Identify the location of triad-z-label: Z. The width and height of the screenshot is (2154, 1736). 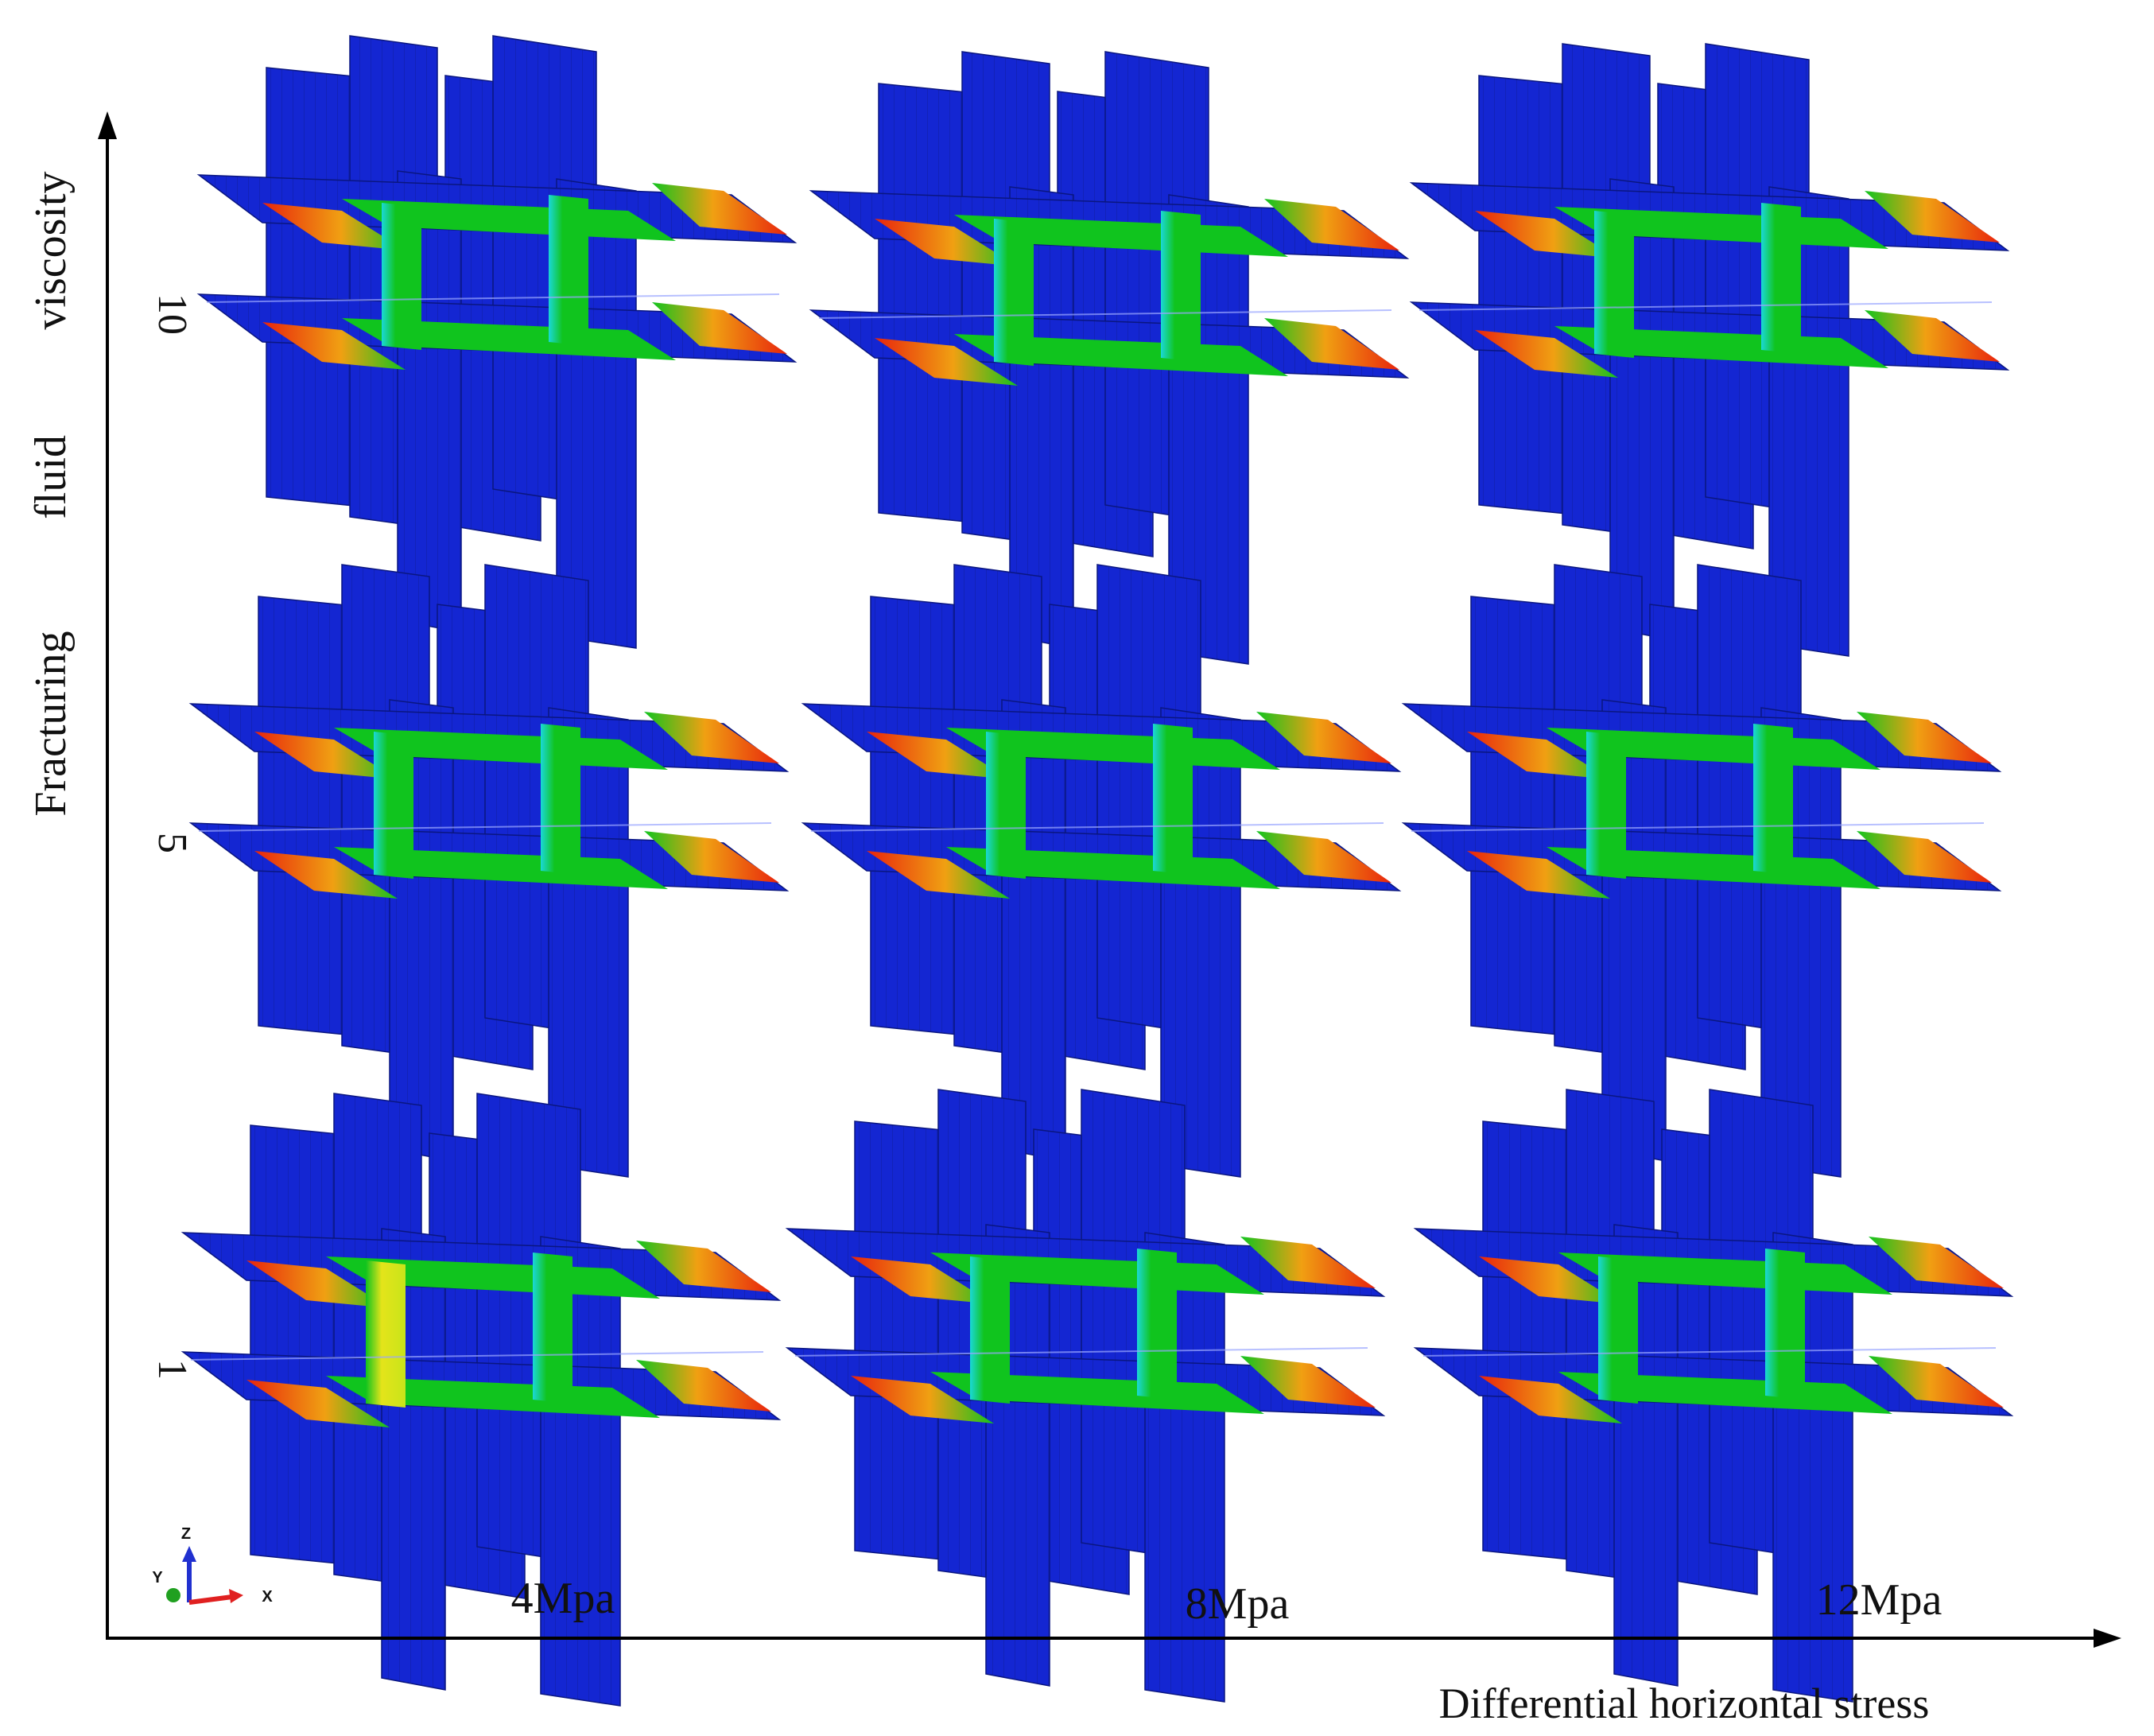
(186, 1534).